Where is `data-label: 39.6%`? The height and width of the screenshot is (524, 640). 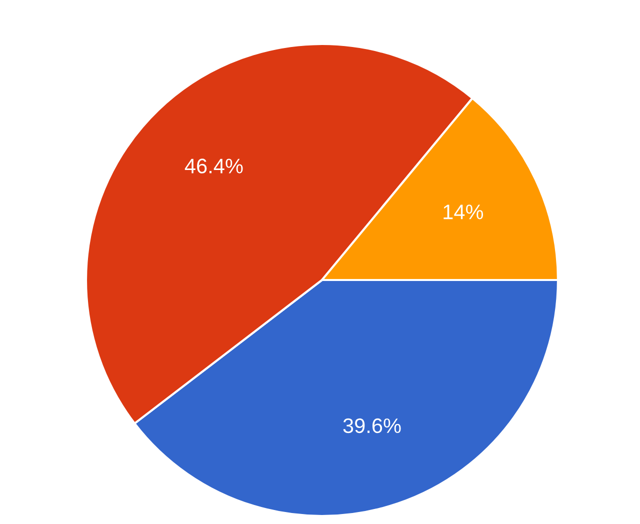 data-label: 39.6% is located at coordinates (372, 426).